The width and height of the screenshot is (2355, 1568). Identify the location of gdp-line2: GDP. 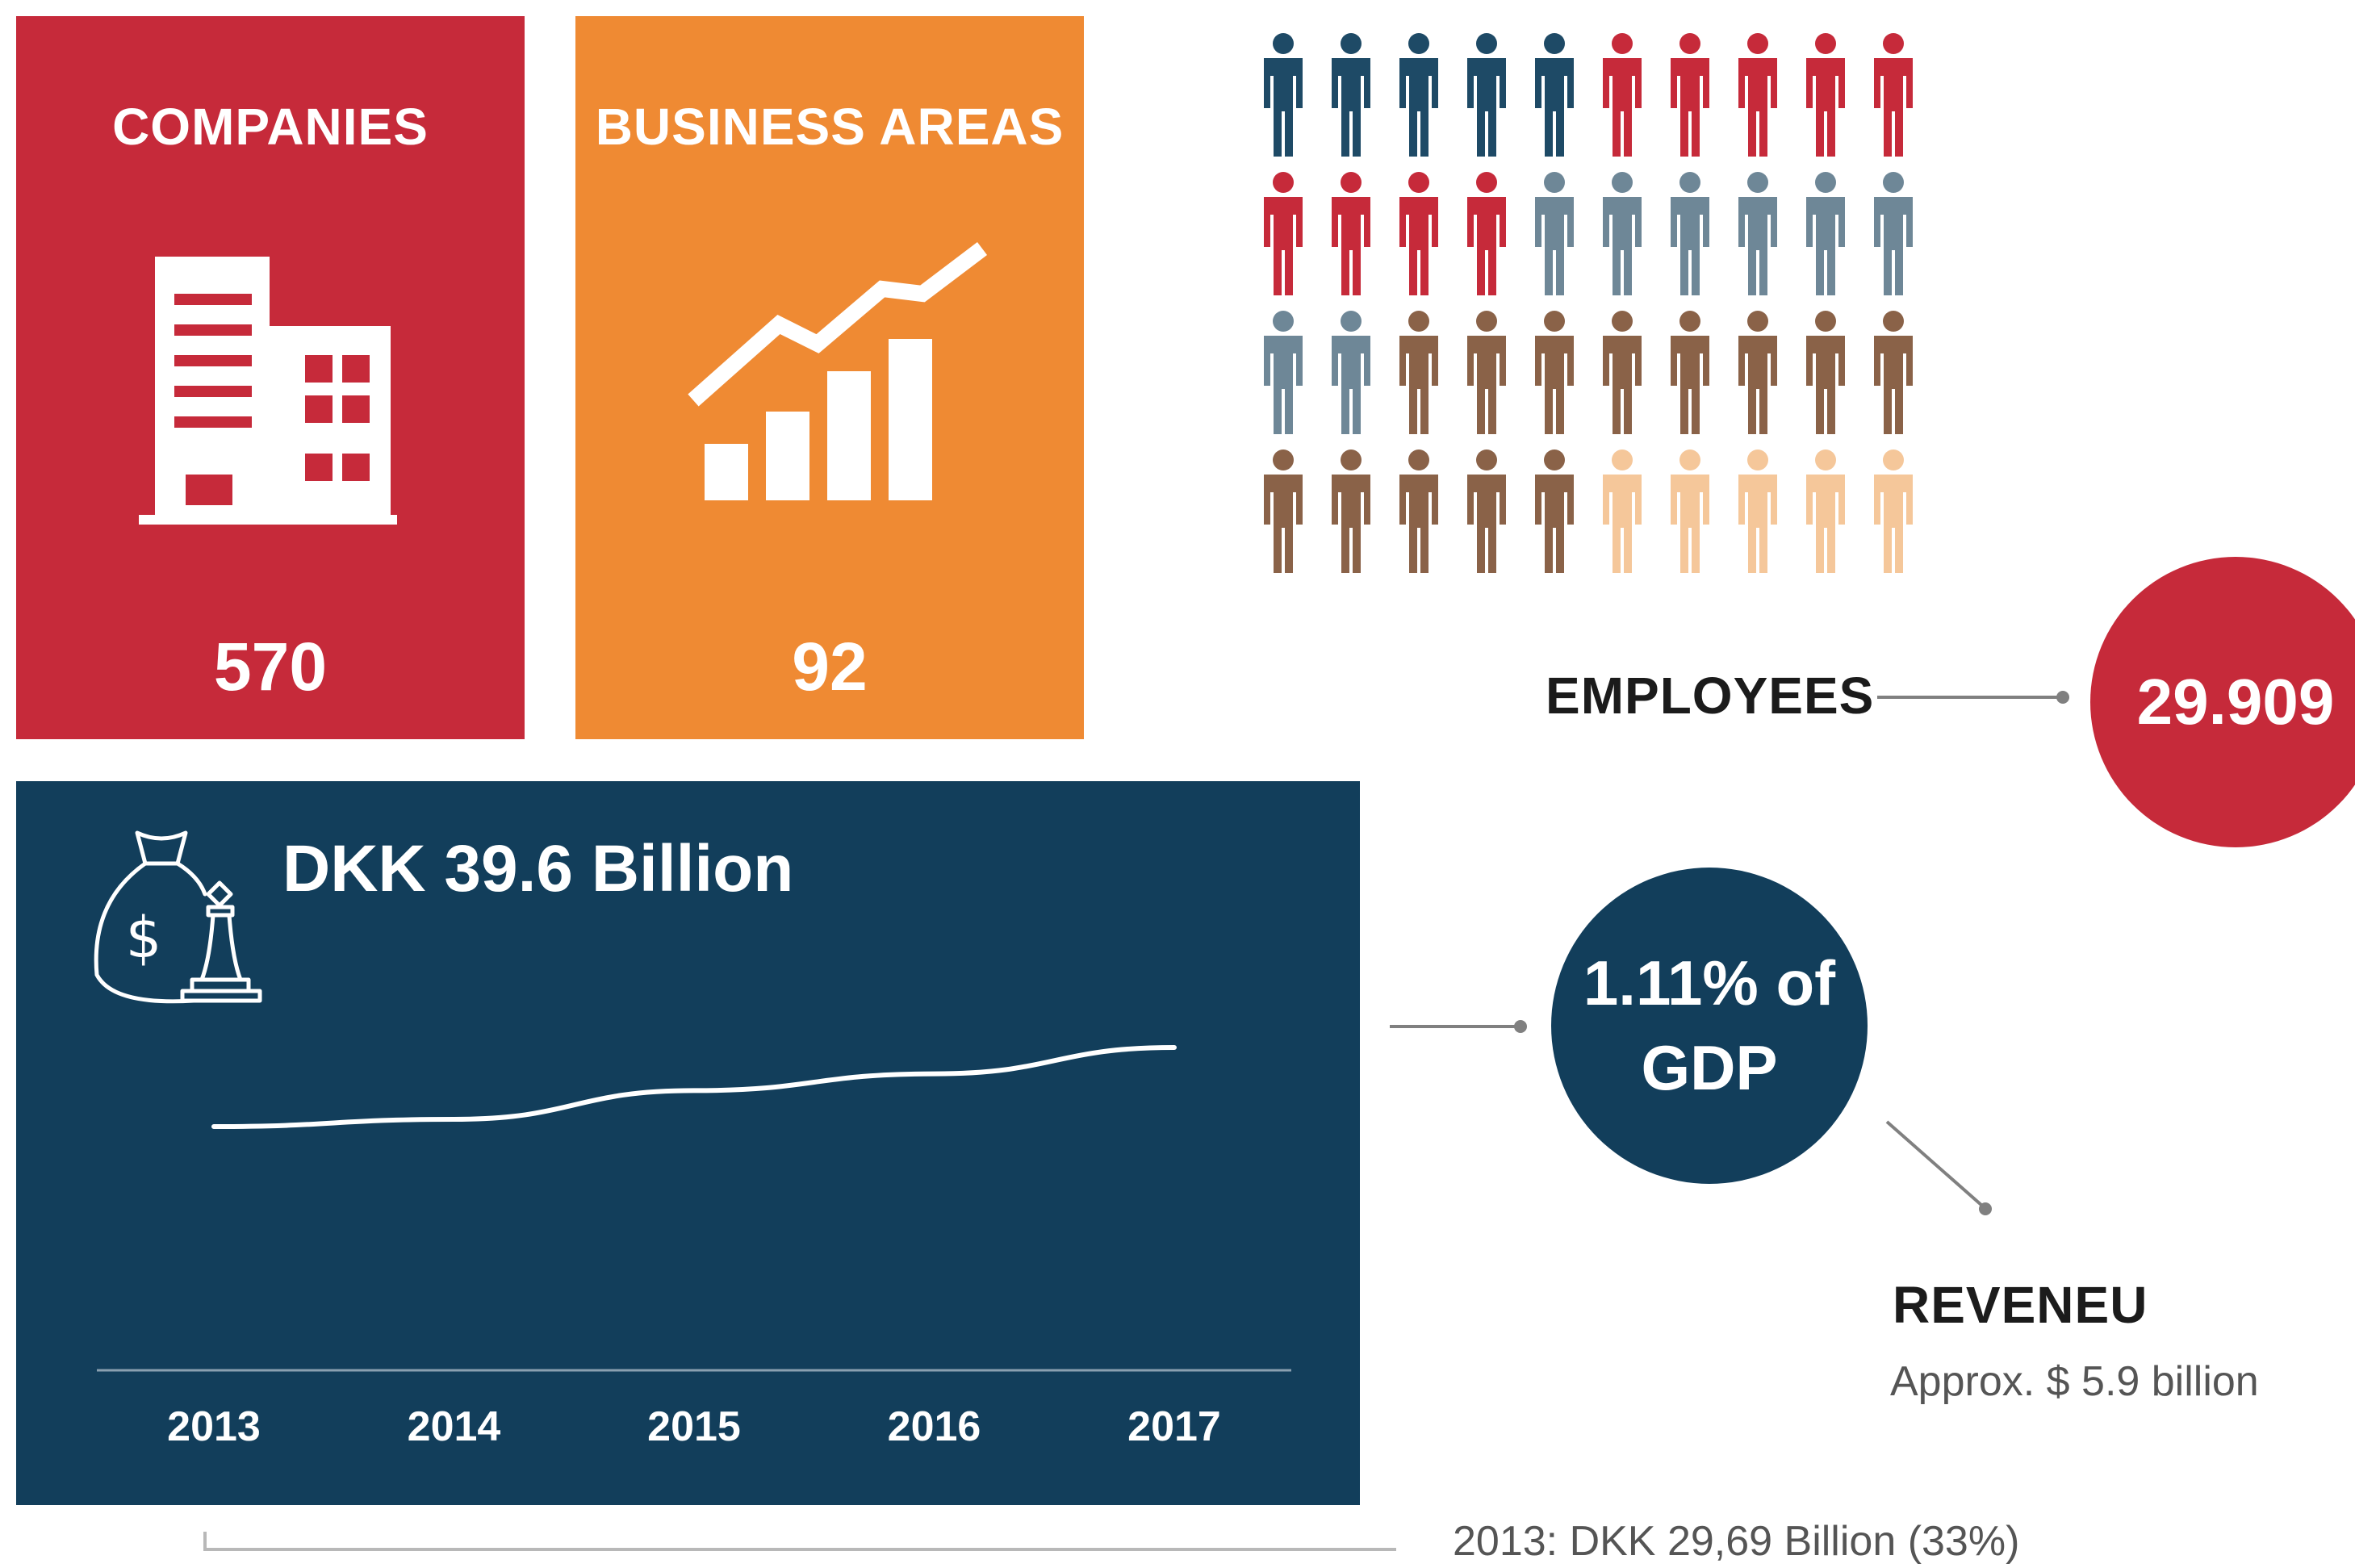
(1709, 1067).